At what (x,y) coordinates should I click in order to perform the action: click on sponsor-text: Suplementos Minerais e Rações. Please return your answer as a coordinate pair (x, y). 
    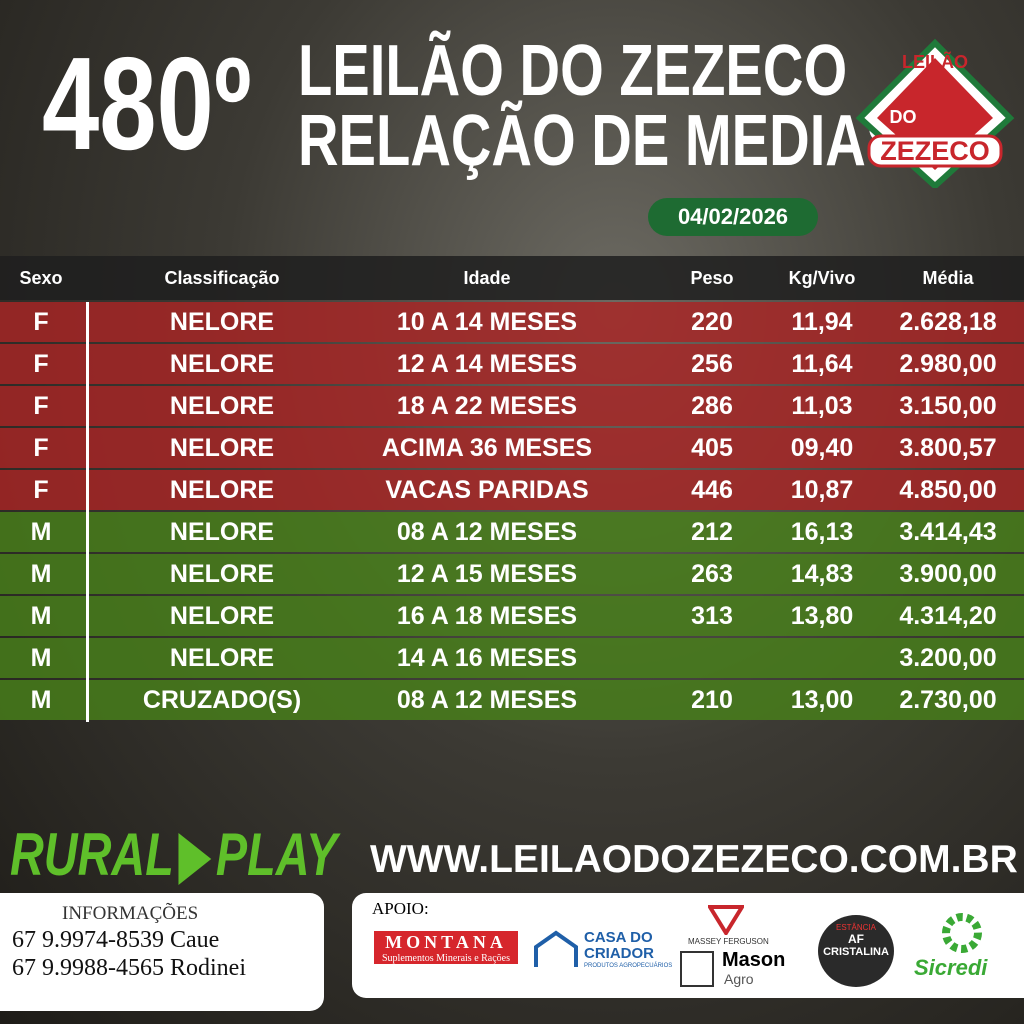
    Looking at the image, I should click on (446, 958).